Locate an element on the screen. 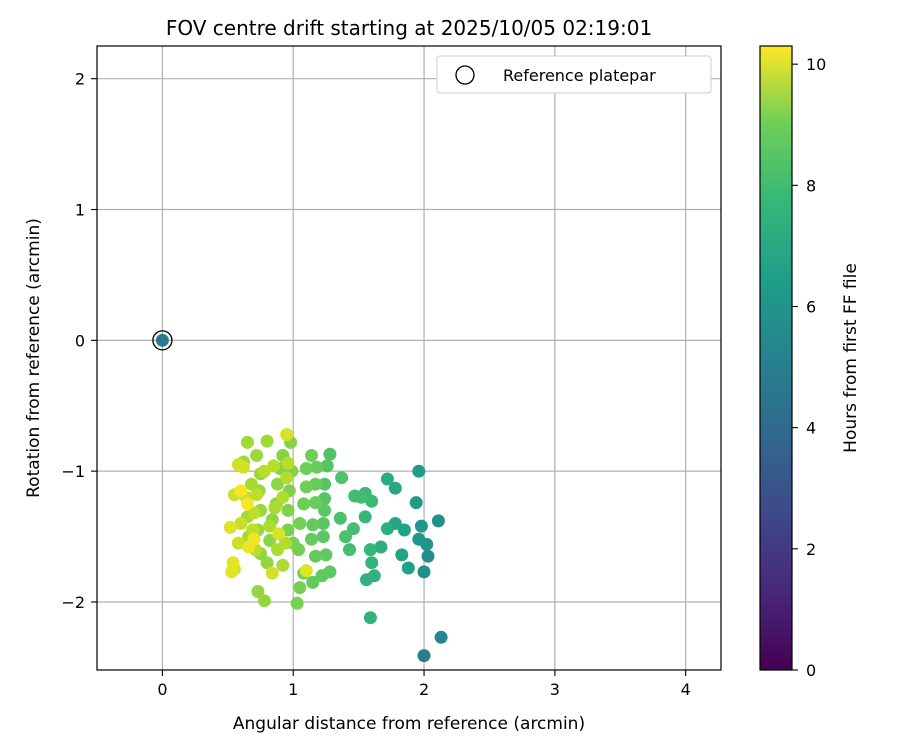 The image size is (900, 755). colorbar-tick-label: 10 is located at coordinates (816, 64).